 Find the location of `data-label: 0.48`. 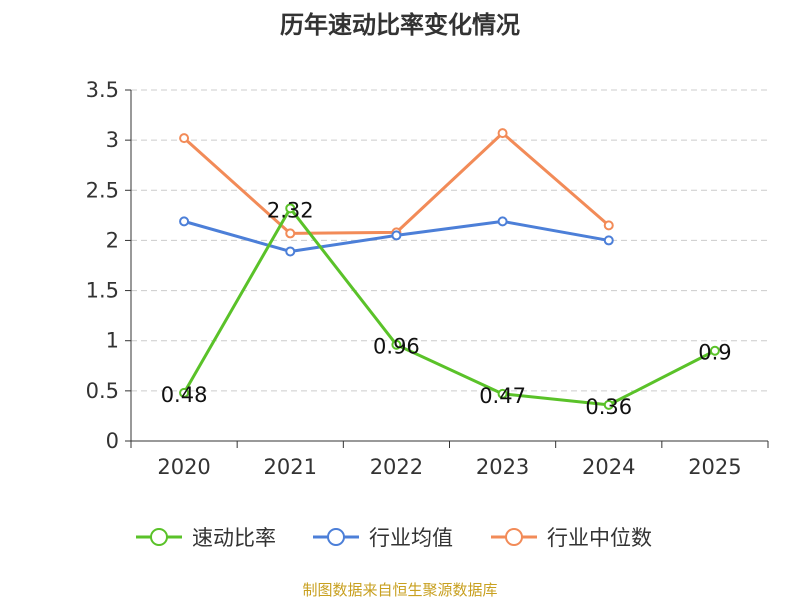

data-label: 0.48 is located at coordinates (184, 395).